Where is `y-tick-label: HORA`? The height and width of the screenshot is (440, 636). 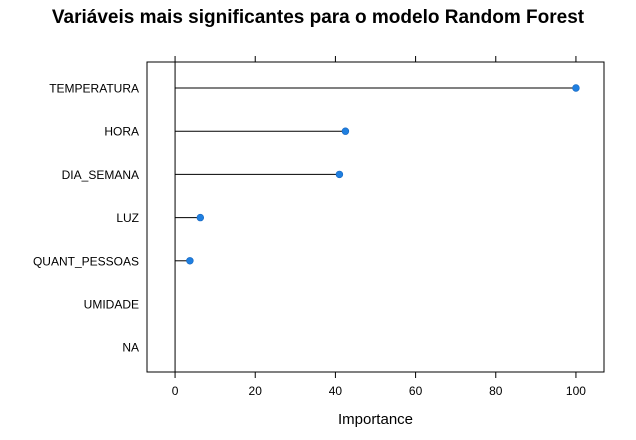 y-tick-label: HORA is located at coordinates (121, 132).